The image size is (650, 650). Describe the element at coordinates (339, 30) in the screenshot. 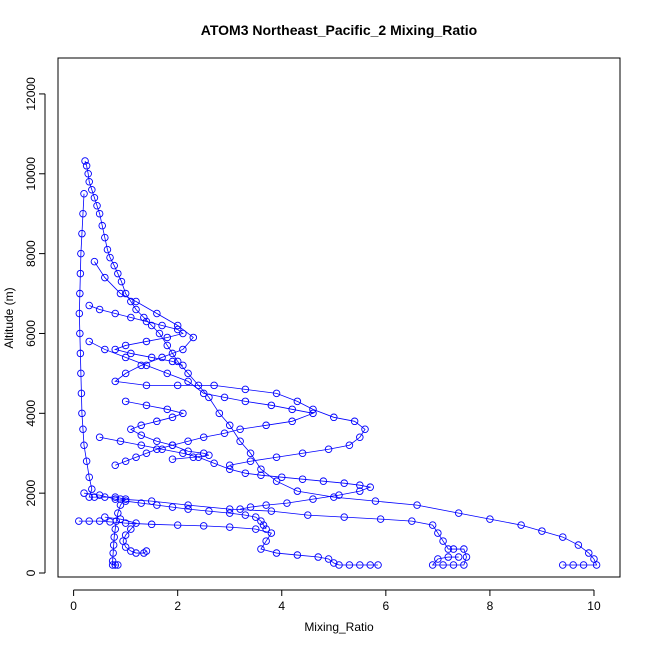

I see `chart-title: ATOM3 Northeast_Pacific_2 Mixing_Ratio` at that location.